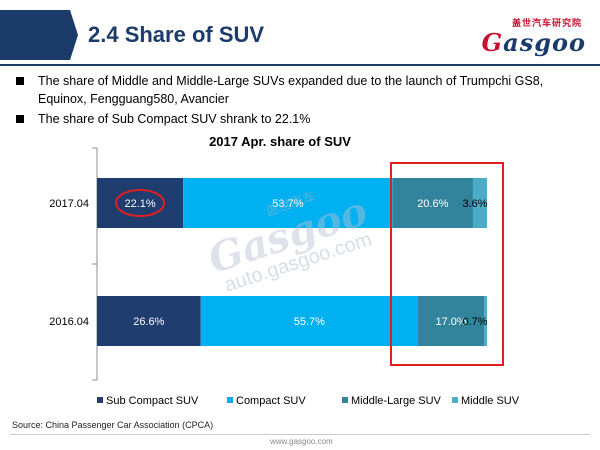 The height and width of the screenshot is (450, 600). I want to click on header-accent-bar, so click(35, 35).